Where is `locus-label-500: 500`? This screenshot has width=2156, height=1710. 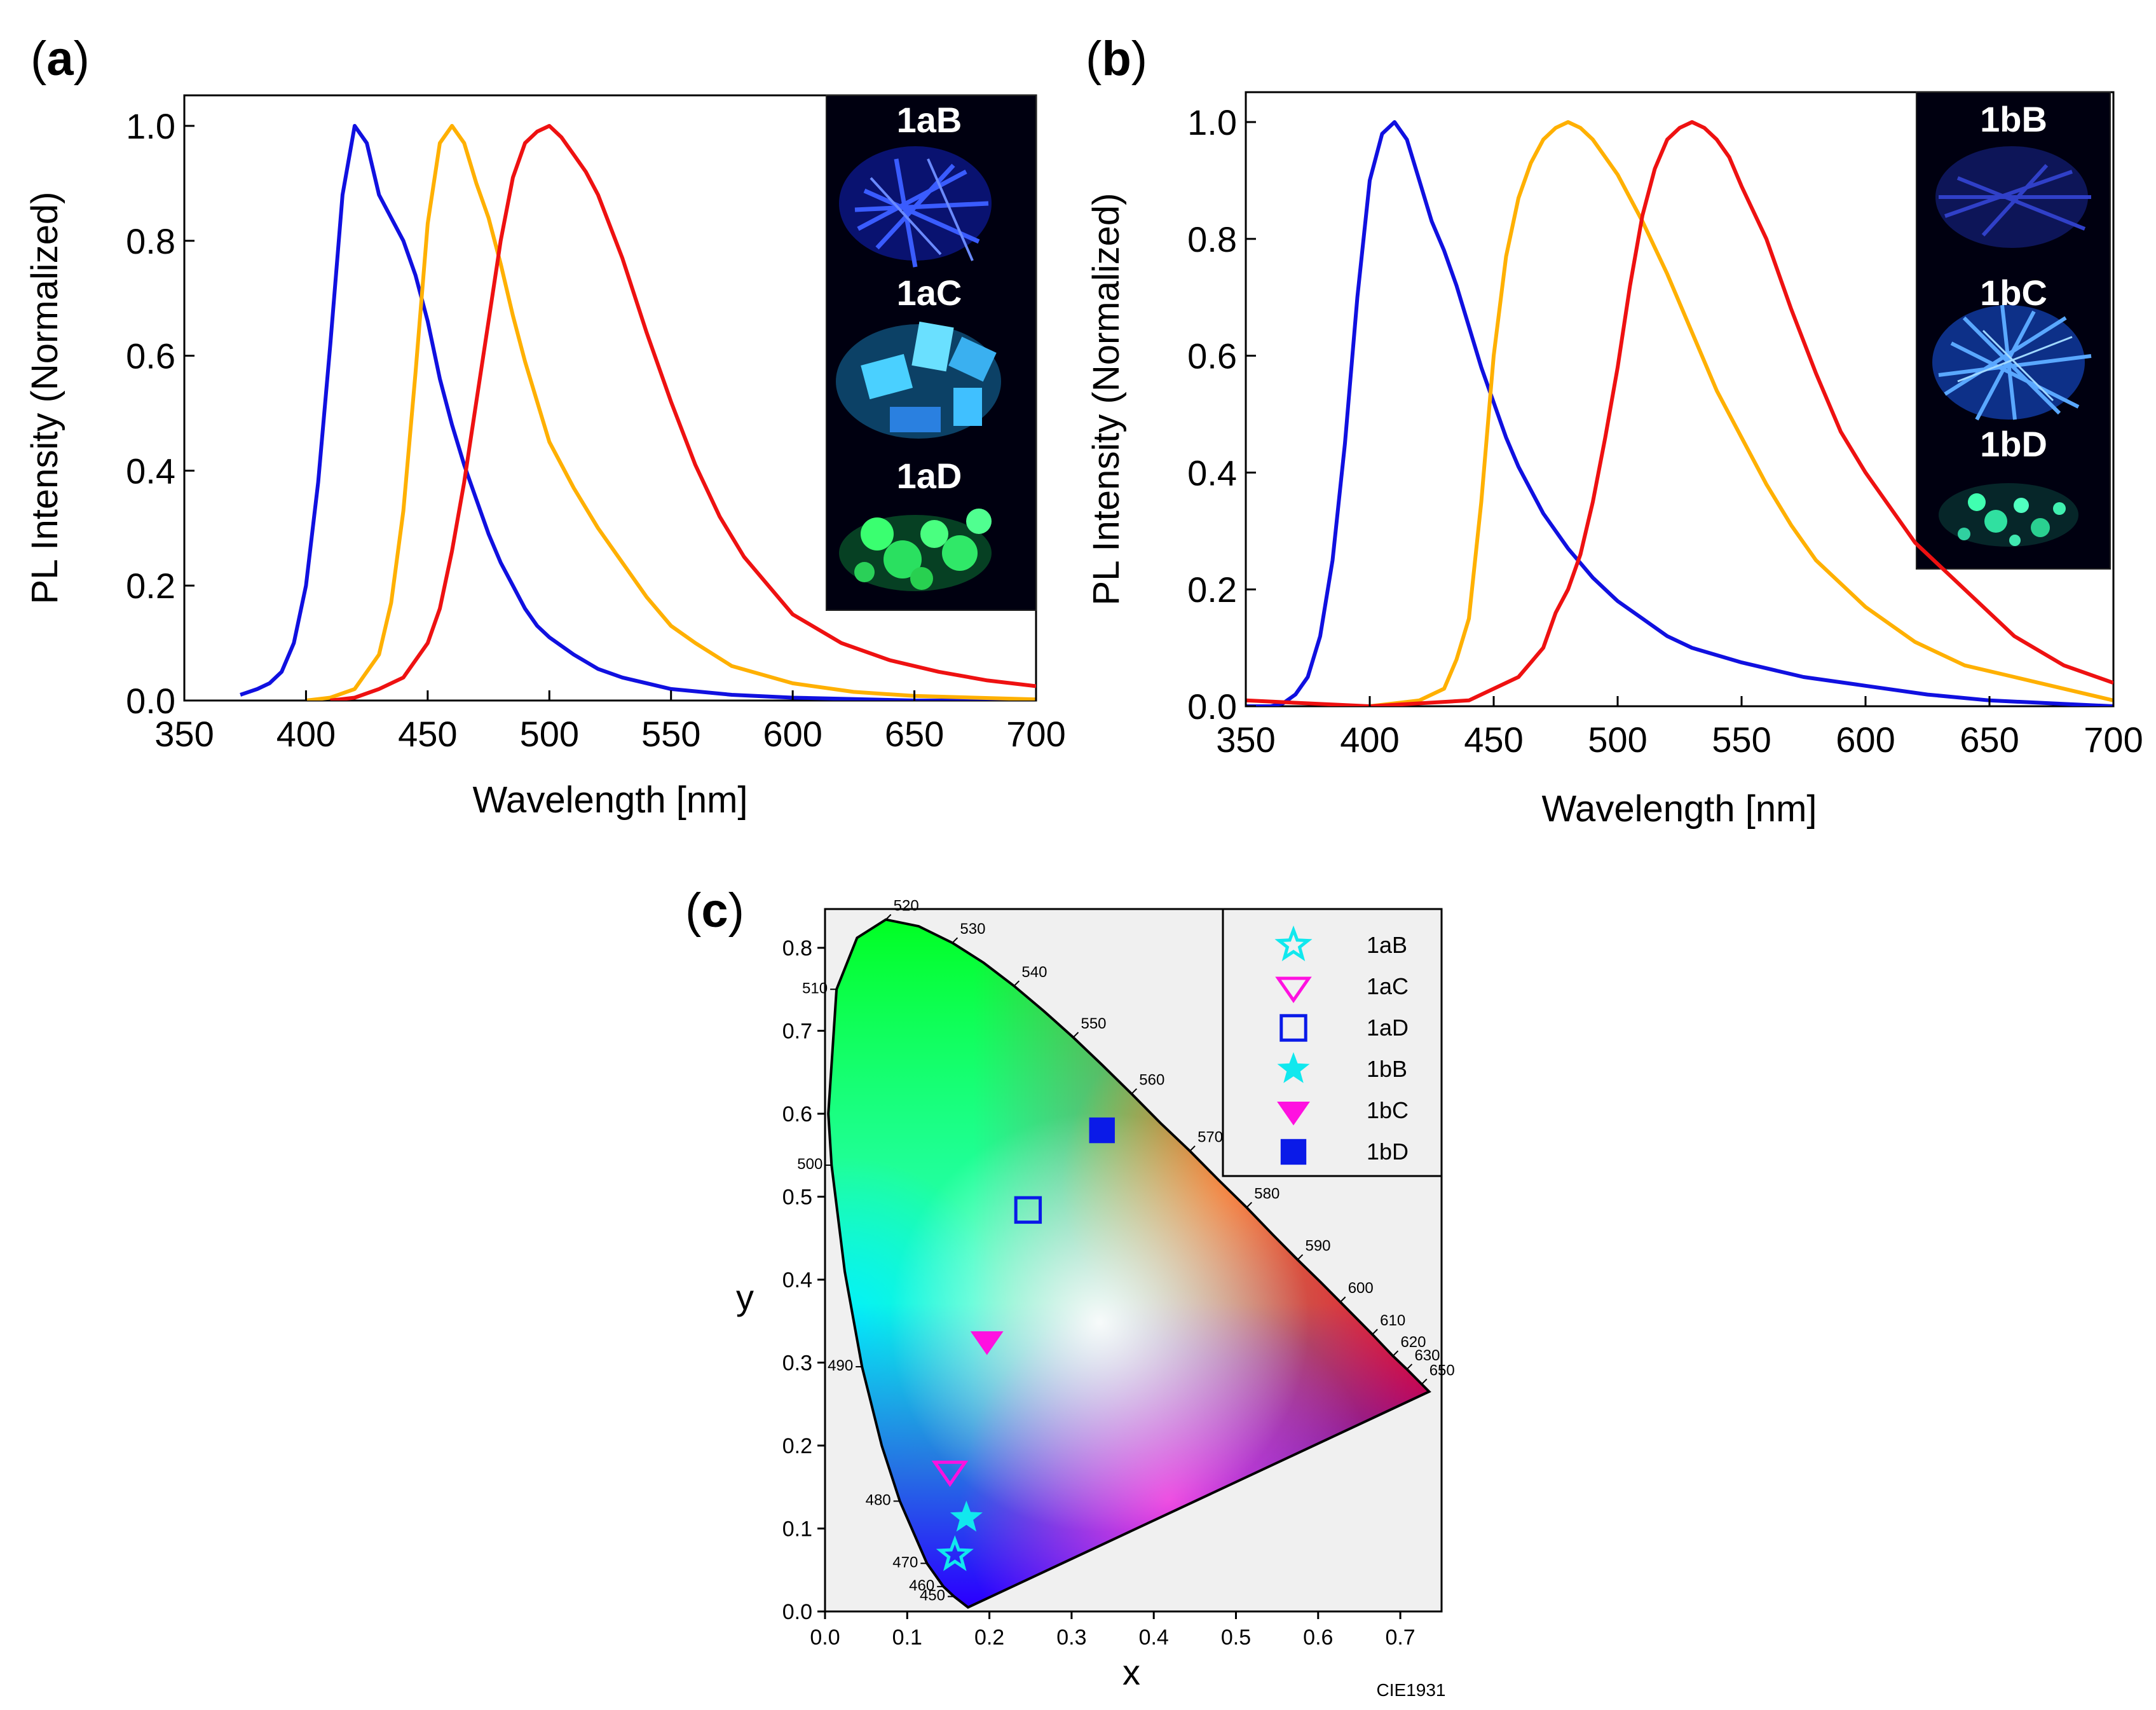
locus-label-500: 500 is located at coordinates (809, 1164).